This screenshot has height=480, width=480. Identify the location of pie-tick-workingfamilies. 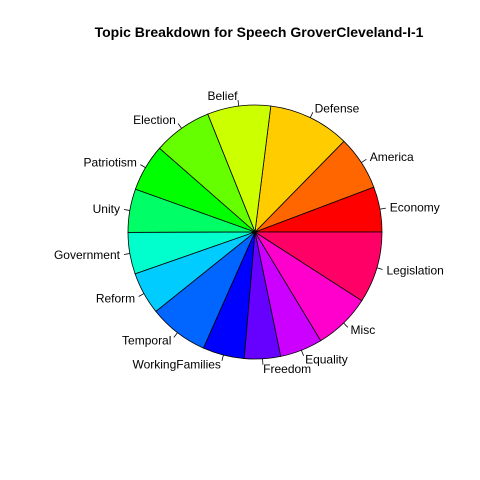
(222, 357).